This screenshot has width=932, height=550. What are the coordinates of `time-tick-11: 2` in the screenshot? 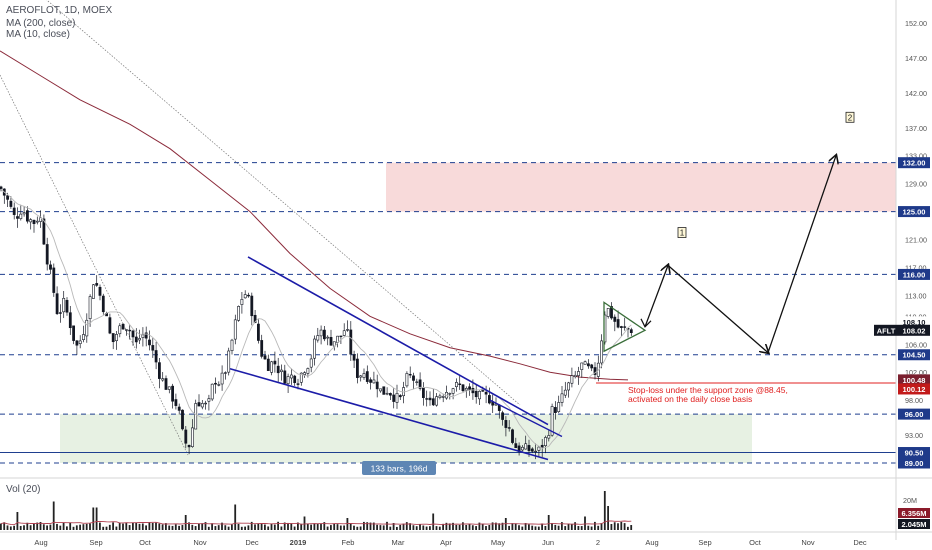 It's located at (598, 542).